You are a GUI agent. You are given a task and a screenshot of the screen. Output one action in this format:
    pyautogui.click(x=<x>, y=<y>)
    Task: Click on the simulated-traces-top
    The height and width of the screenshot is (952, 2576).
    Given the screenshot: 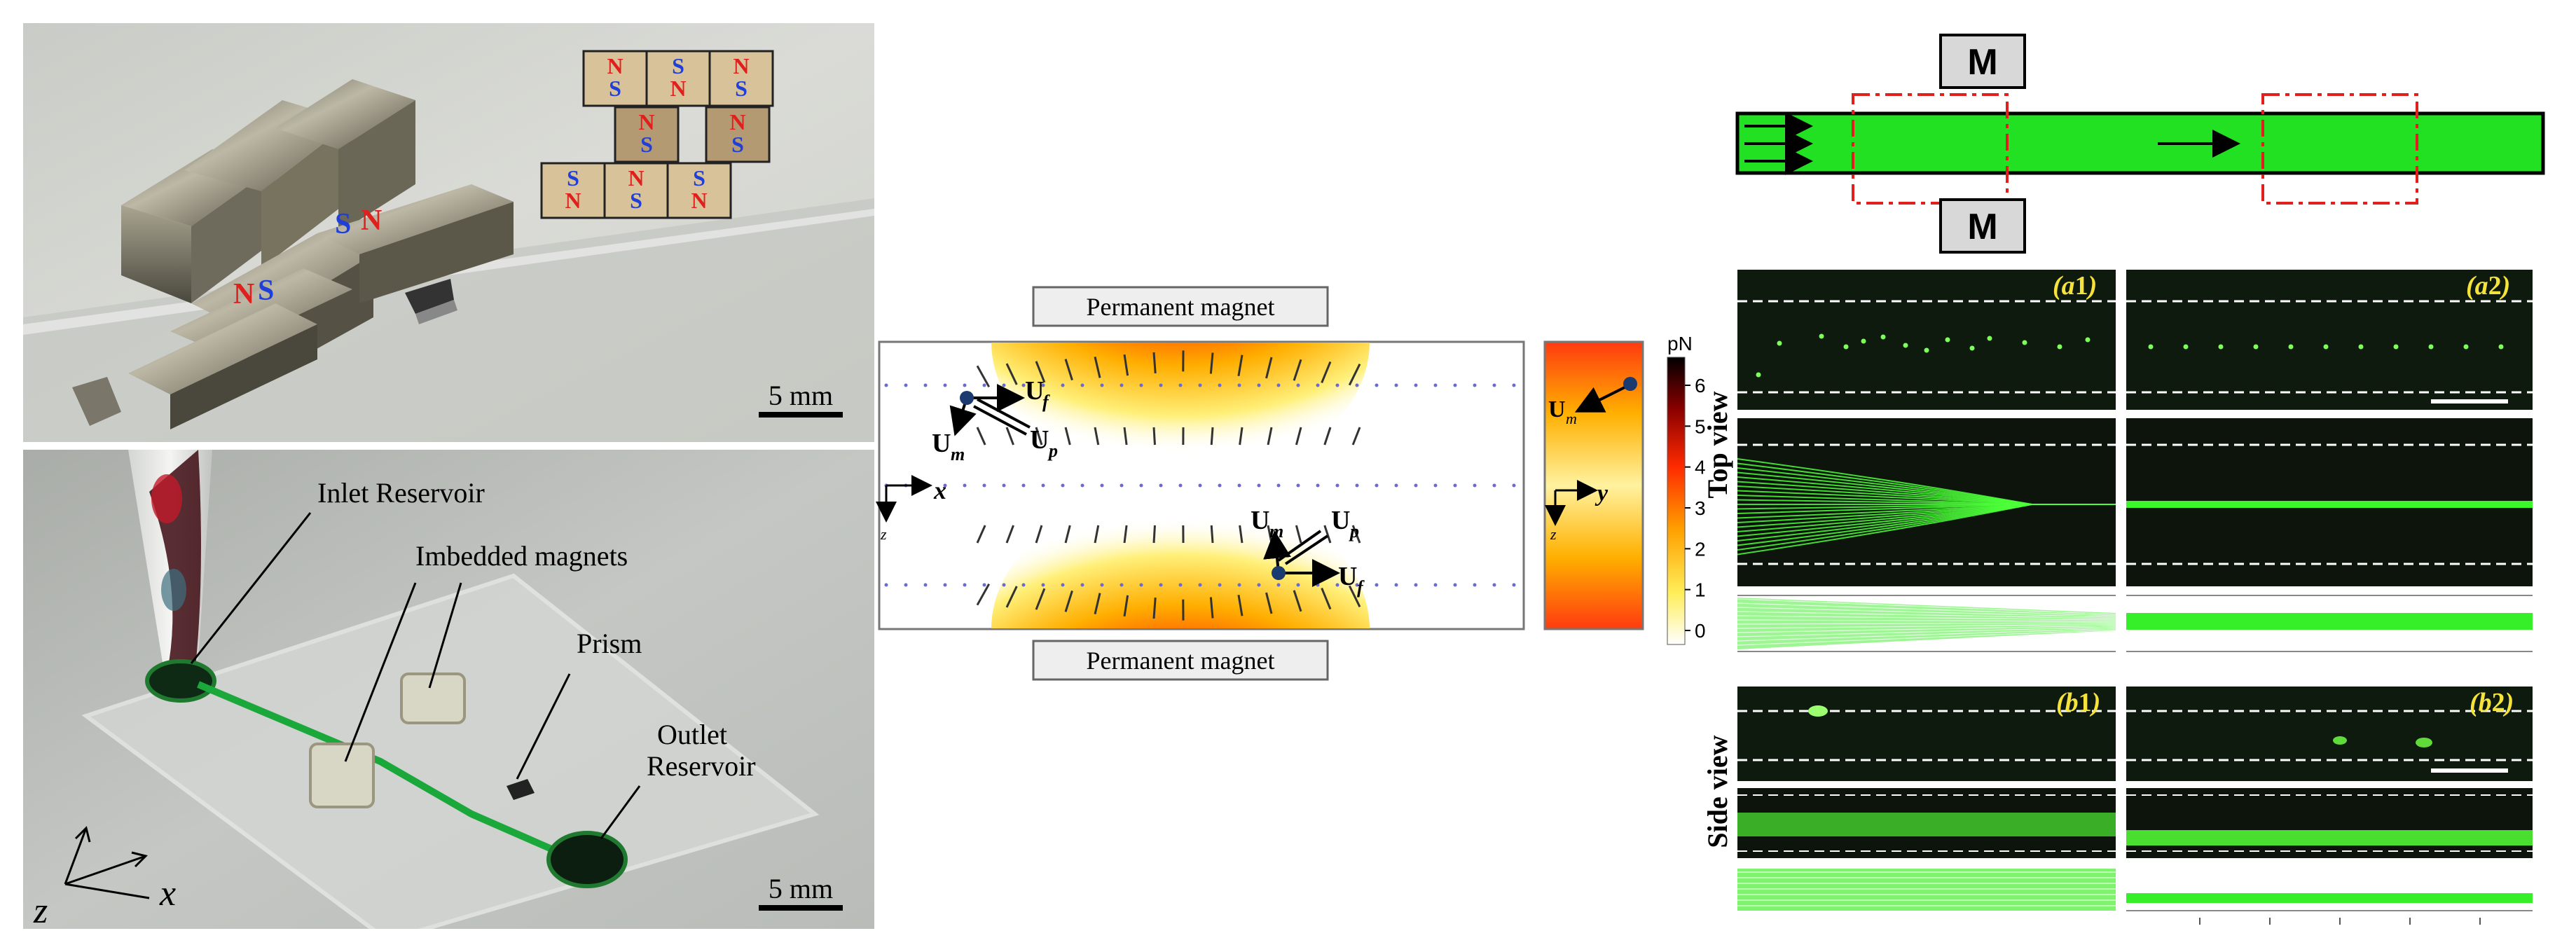 What is the action you would take?
    pyautogui.click(x=2135, y=623)
    